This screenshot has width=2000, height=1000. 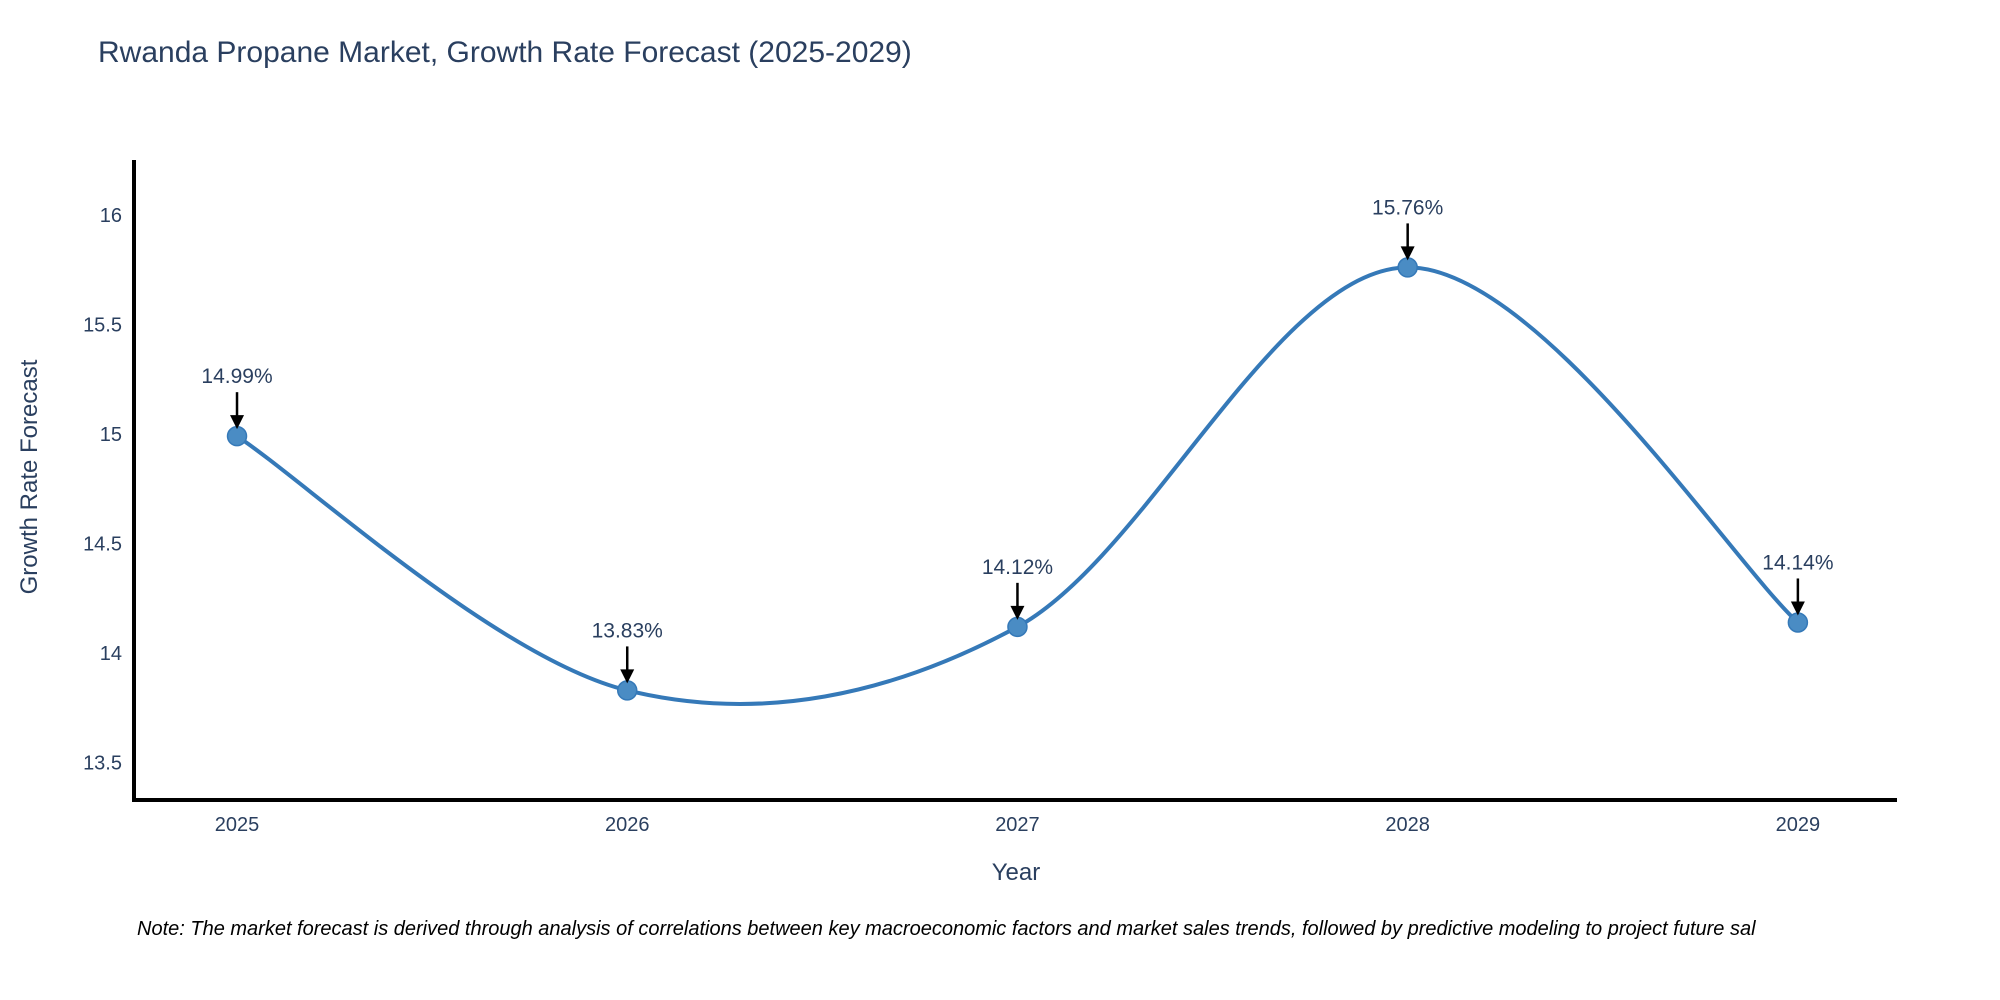 What do you see at coordinates (627, 630) in the screenshot?
I see `point-value-label: 13.83%` at bounding box center [627, 630].